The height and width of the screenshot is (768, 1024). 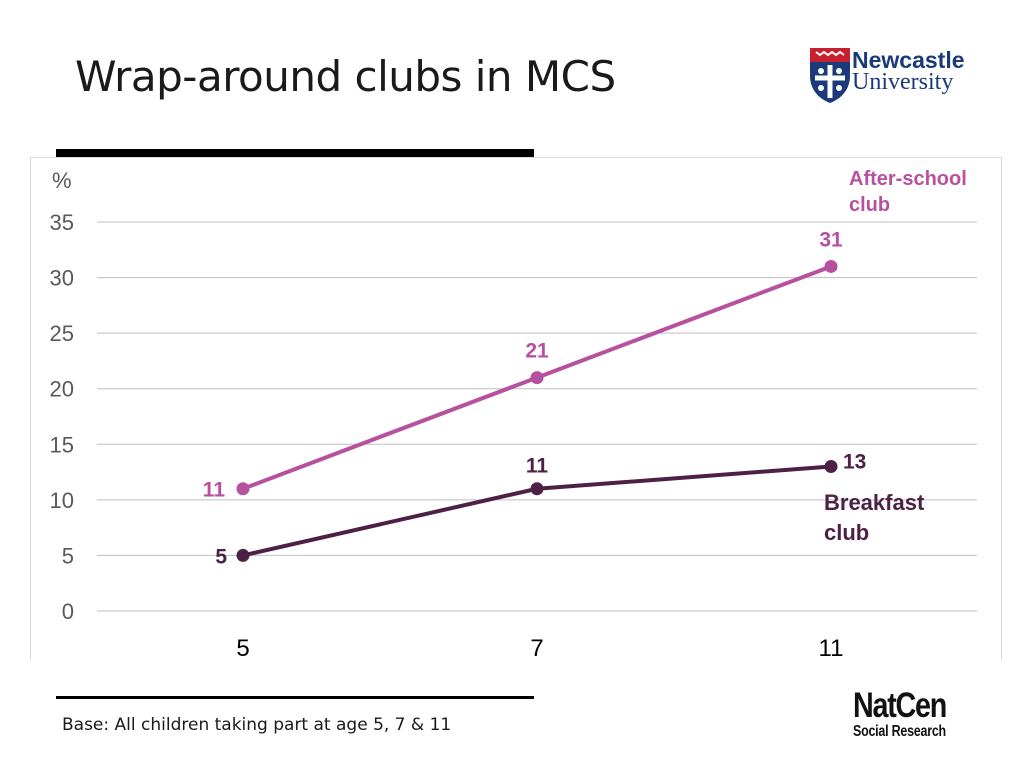 What do you see at coordinates (537, 511) in the screenshot?
I see `series-line-breakfast` at bounding box center [537, 511].